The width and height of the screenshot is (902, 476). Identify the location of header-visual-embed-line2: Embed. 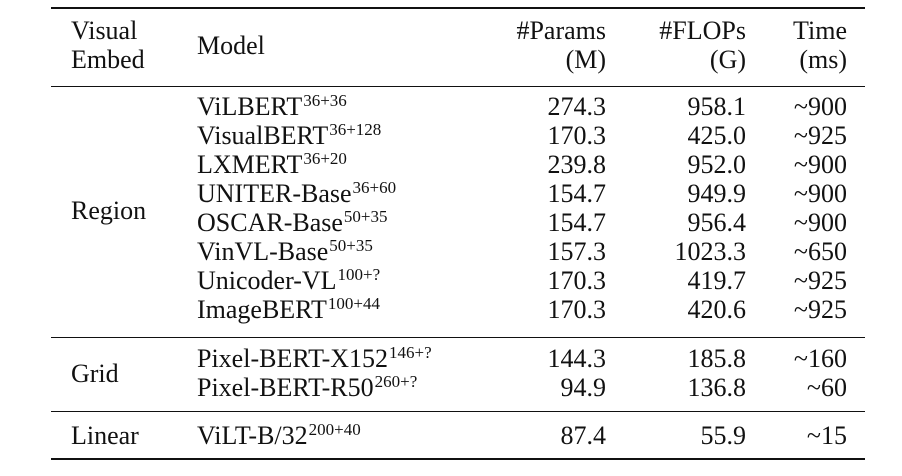
(108, 59).